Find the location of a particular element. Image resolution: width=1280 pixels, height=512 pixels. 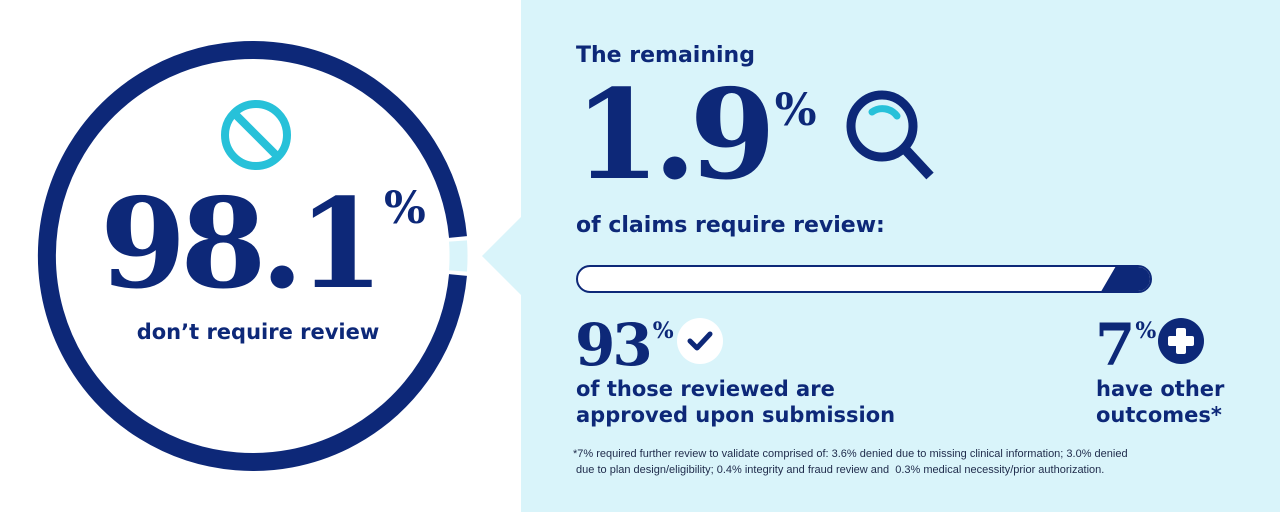

other-caption-line1: have other is located at coordinates (1160, 389).